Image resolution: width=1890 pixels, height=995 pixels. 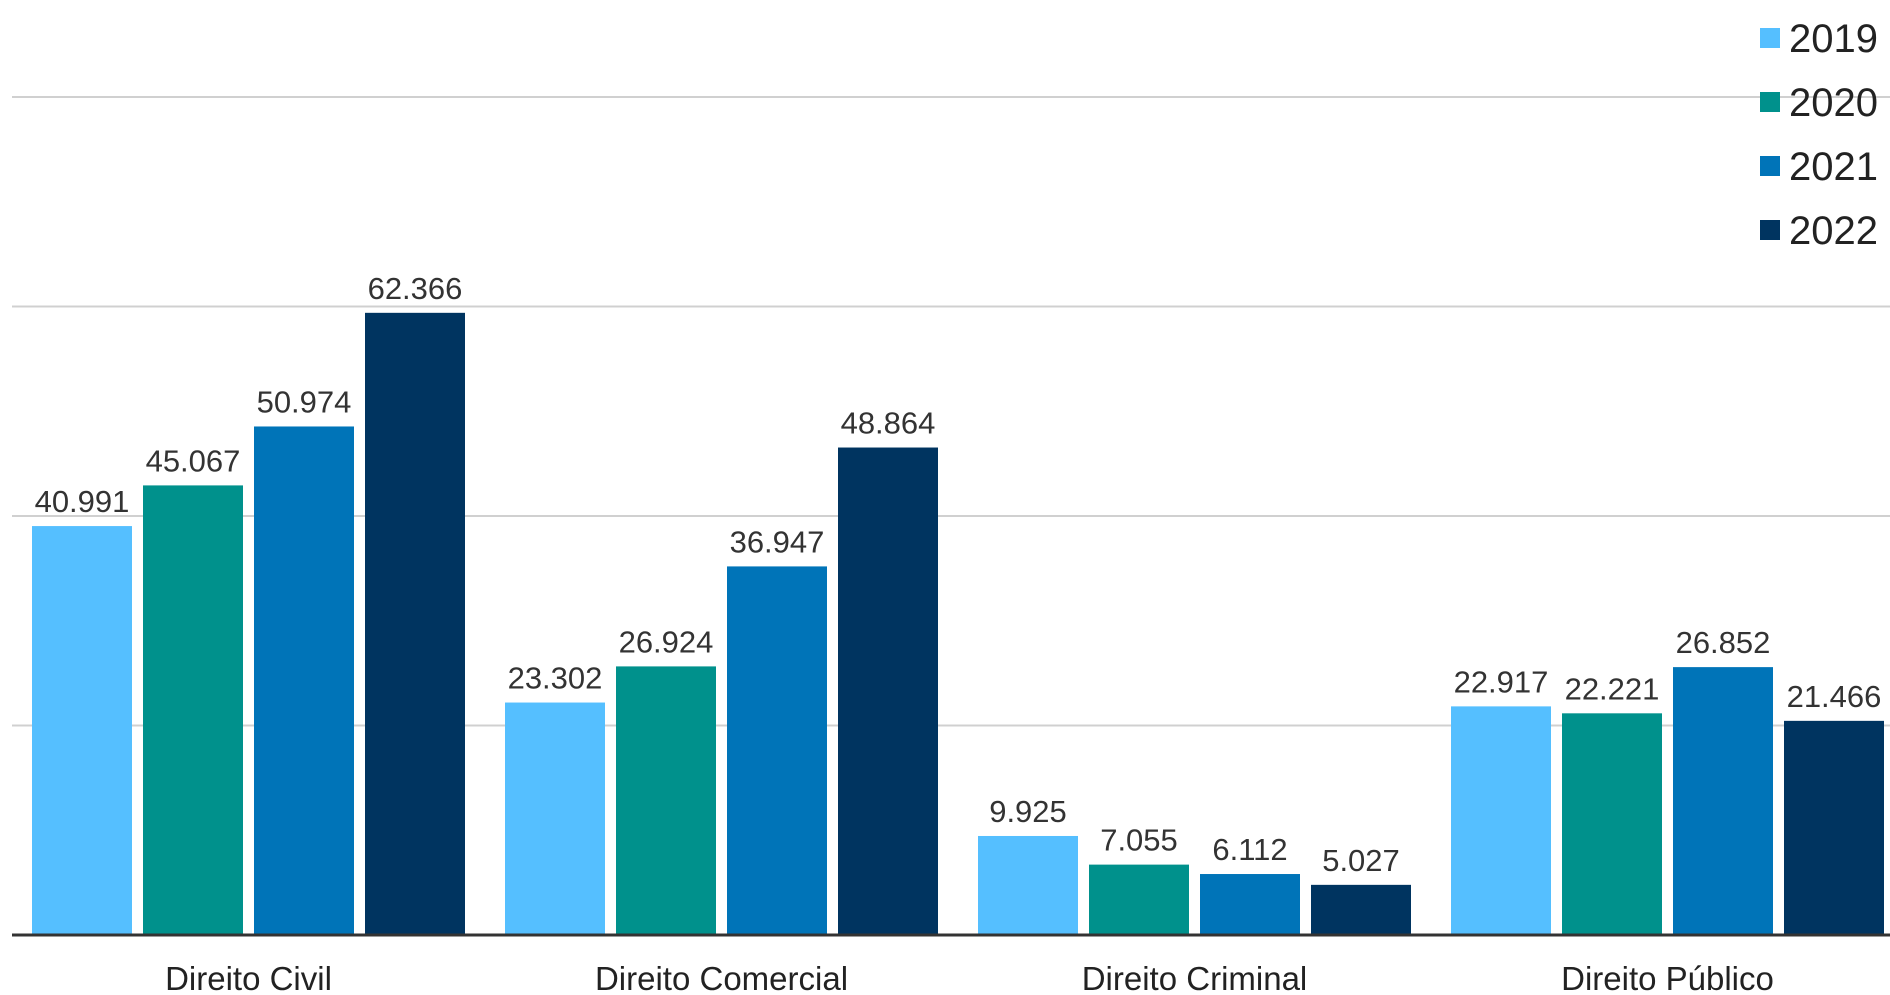 What do you see at coordinates (1028, 811) in the screenshot?
I see `data-label: 9.925` at bounding box center [1028, 811].